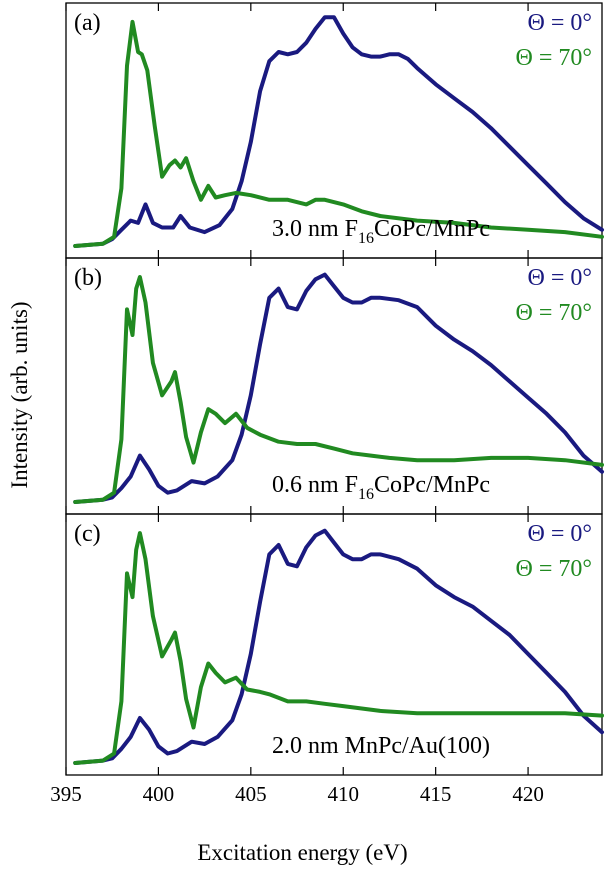 This screenshot has height=874, width=605. What do you see at coordinates (343, 794) in the screenshot?
I see `x-tick-label: 410` at bounding box center [343, 794].